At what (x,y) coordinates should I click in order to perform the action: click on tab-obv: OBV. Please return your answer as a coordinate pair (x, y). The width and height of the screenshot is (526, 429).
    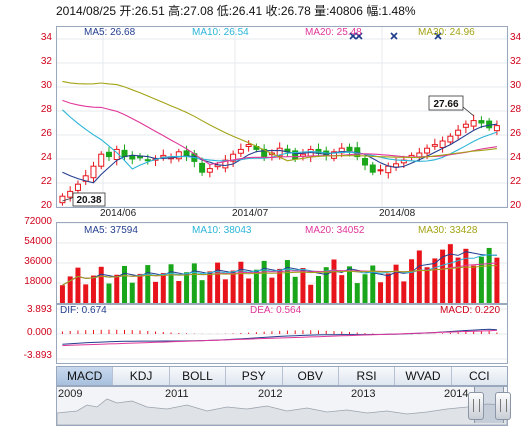
    Looking at the image, I should click on (311, 376).